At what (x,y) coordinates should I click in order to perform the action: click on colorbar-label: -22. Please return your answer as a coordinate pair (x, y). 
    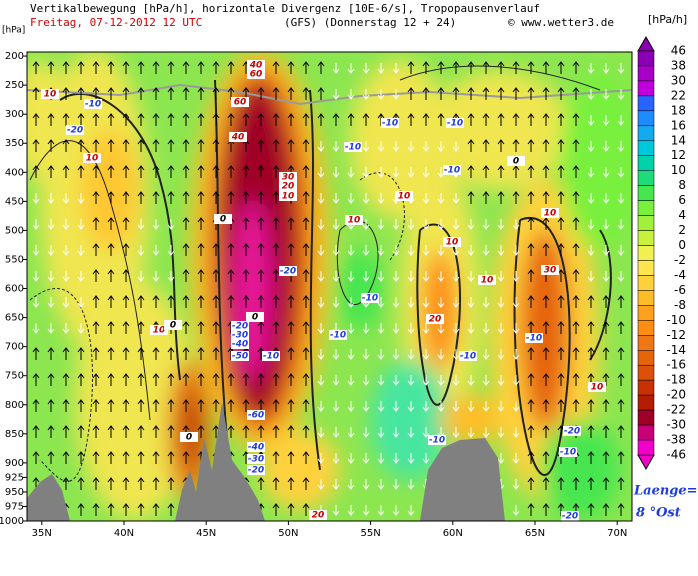
    Looking at the image, I should click on (676, 410).